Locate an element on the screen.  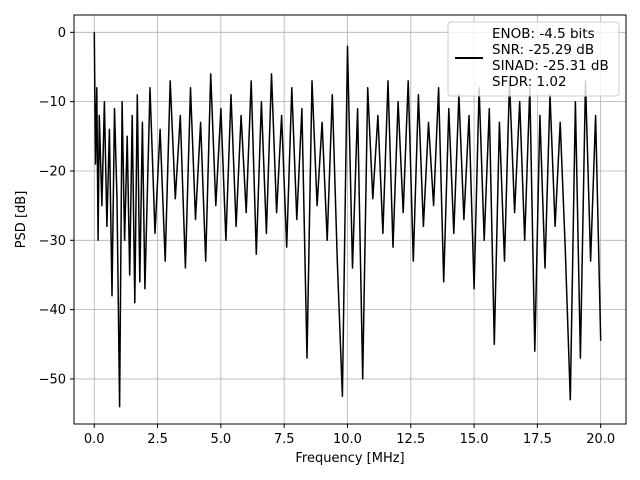
x-tick-label: 2.5 is located at coordinates (157, 439).